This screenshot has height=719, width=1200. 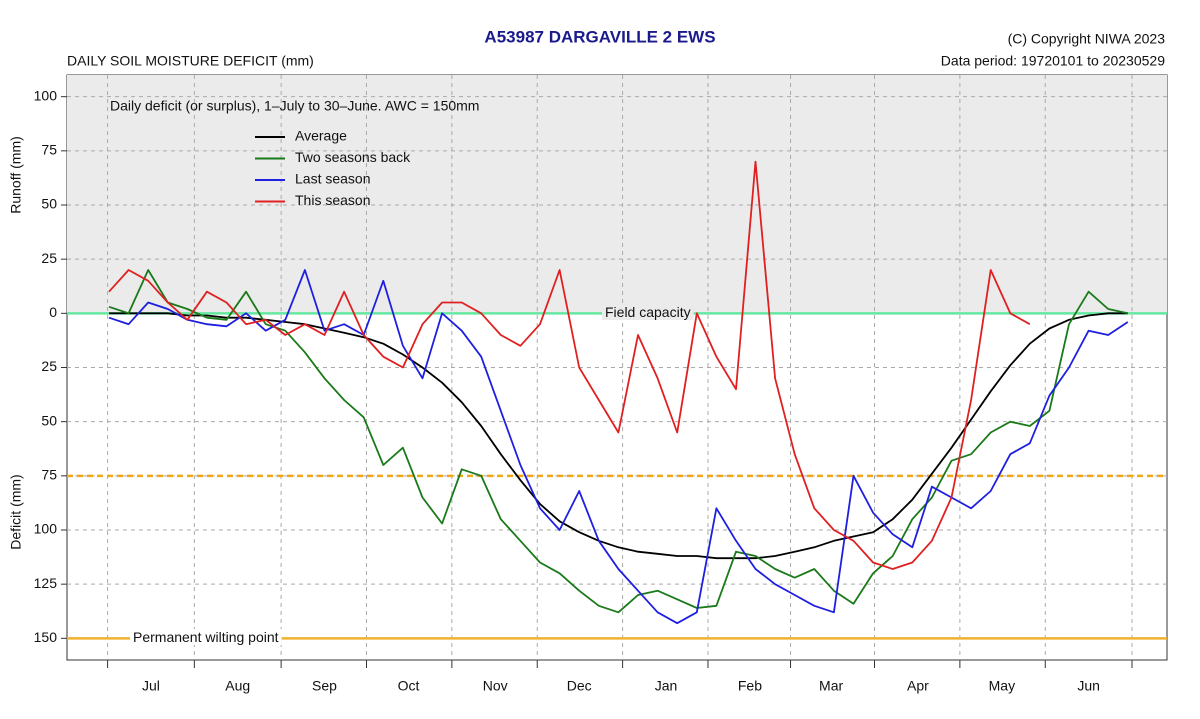 I want to click on x-tick-label: Aug, so click(x=237, y=686).